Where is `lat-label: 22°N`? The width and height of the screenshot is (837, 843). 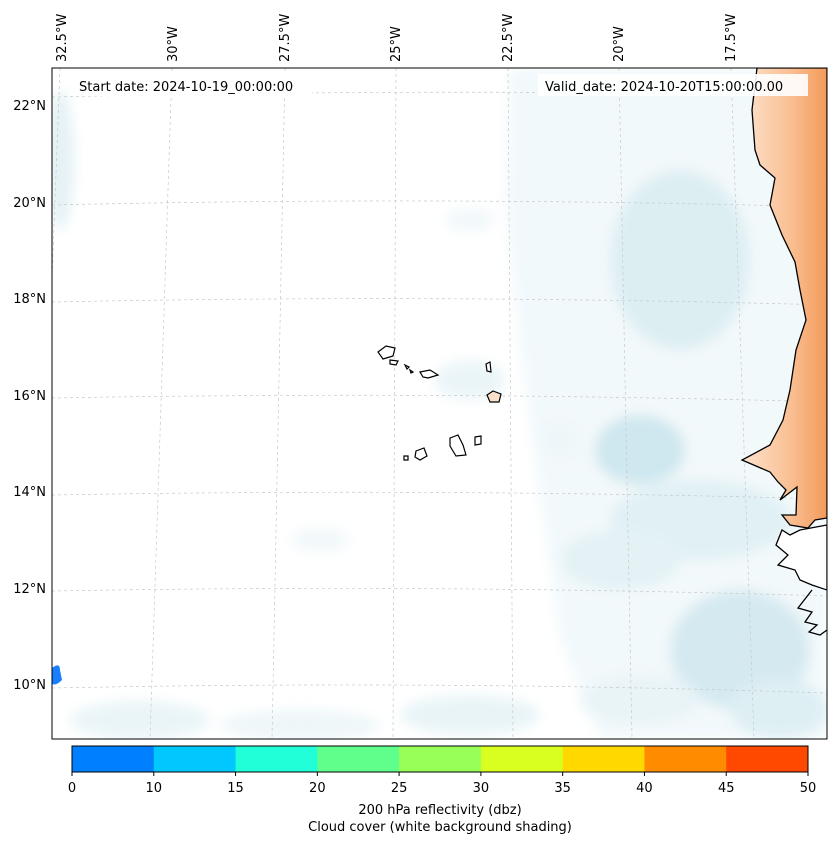
lat-label: 22°N is located at coordinates (29, 106).